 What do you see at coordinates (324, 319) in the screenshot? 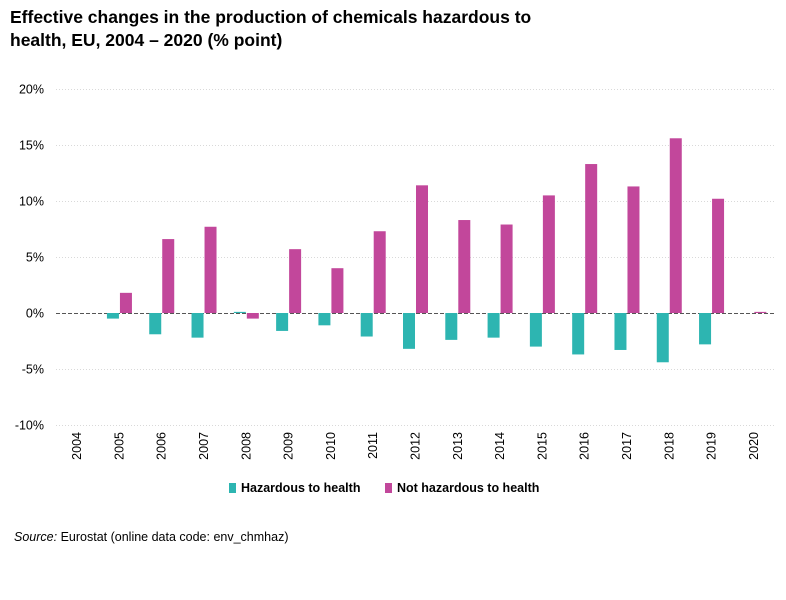
I see `bar-hazardous-2010` at bounding box center [324, 319].